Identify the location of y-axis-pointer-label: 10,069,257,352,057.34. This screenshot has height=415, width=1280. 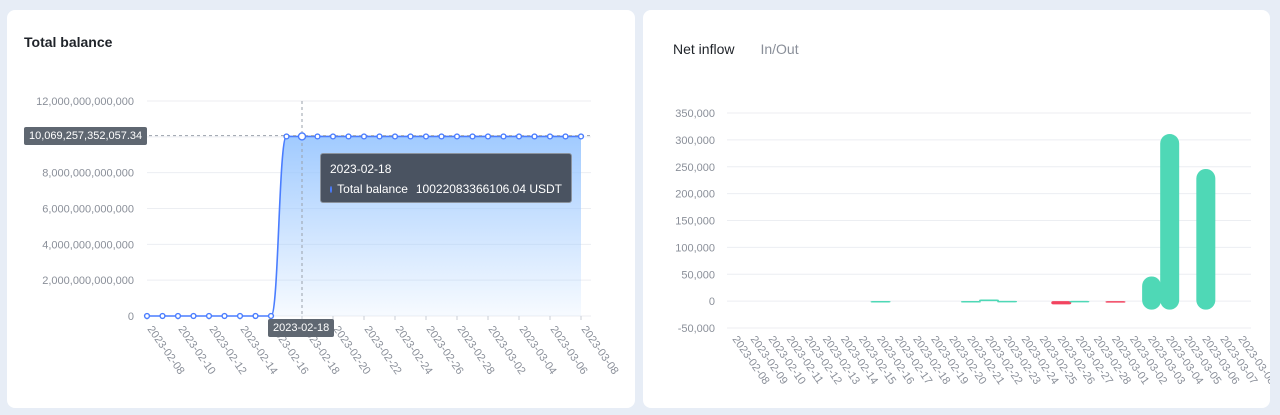
(86, 136).